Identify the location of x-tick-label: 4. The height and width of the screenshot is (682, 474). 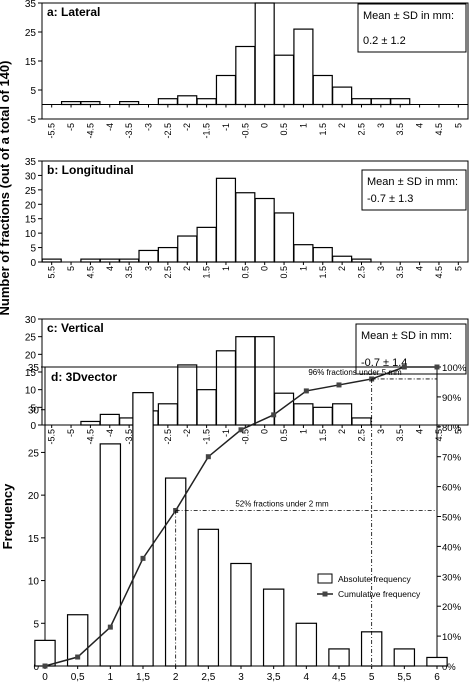
(110, 268).